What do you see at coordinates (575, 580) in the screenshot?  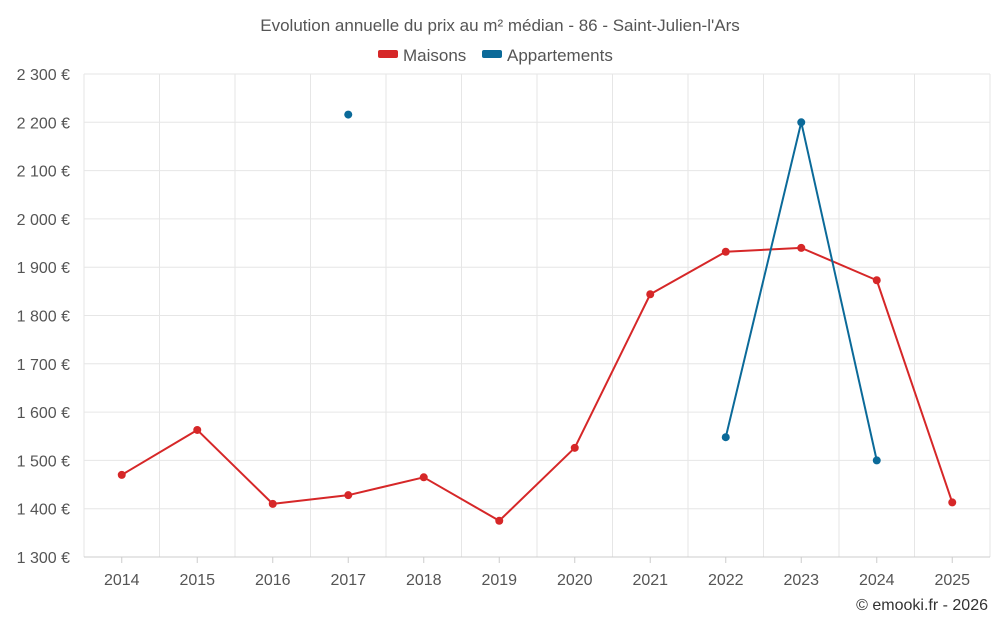 I see `x-tick-label: 2020` at bounding box center [575, 580].